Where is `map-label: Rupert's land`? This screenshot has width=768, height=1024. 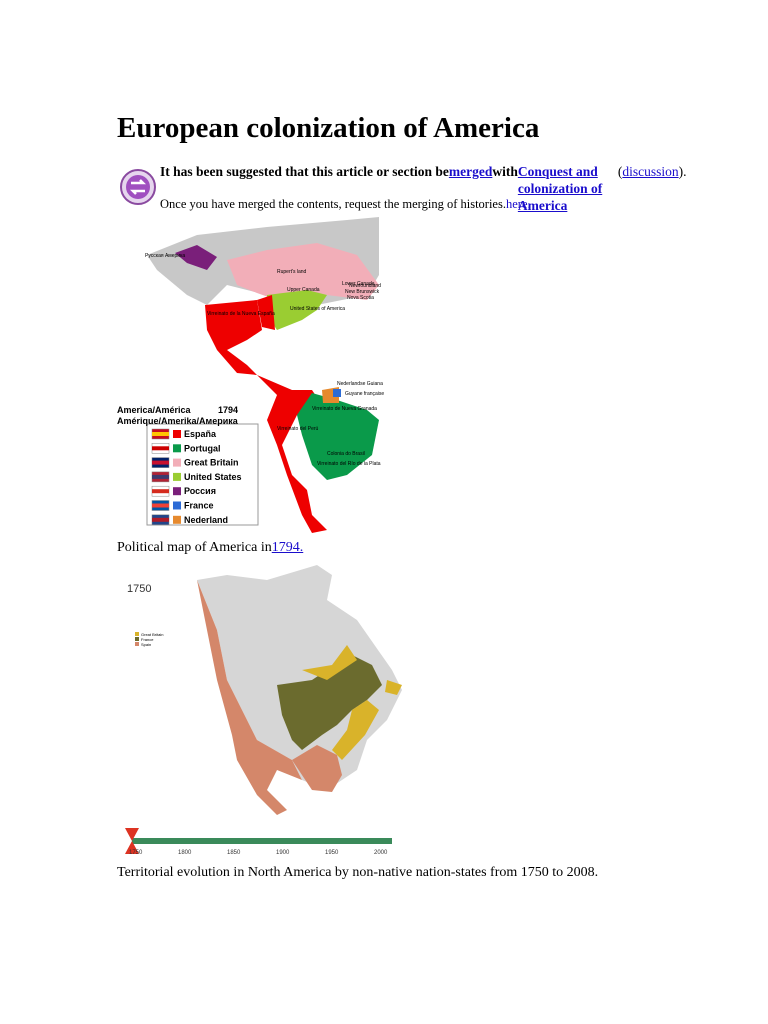 map-label: Rupert's land is located at coordinates (292, 272).